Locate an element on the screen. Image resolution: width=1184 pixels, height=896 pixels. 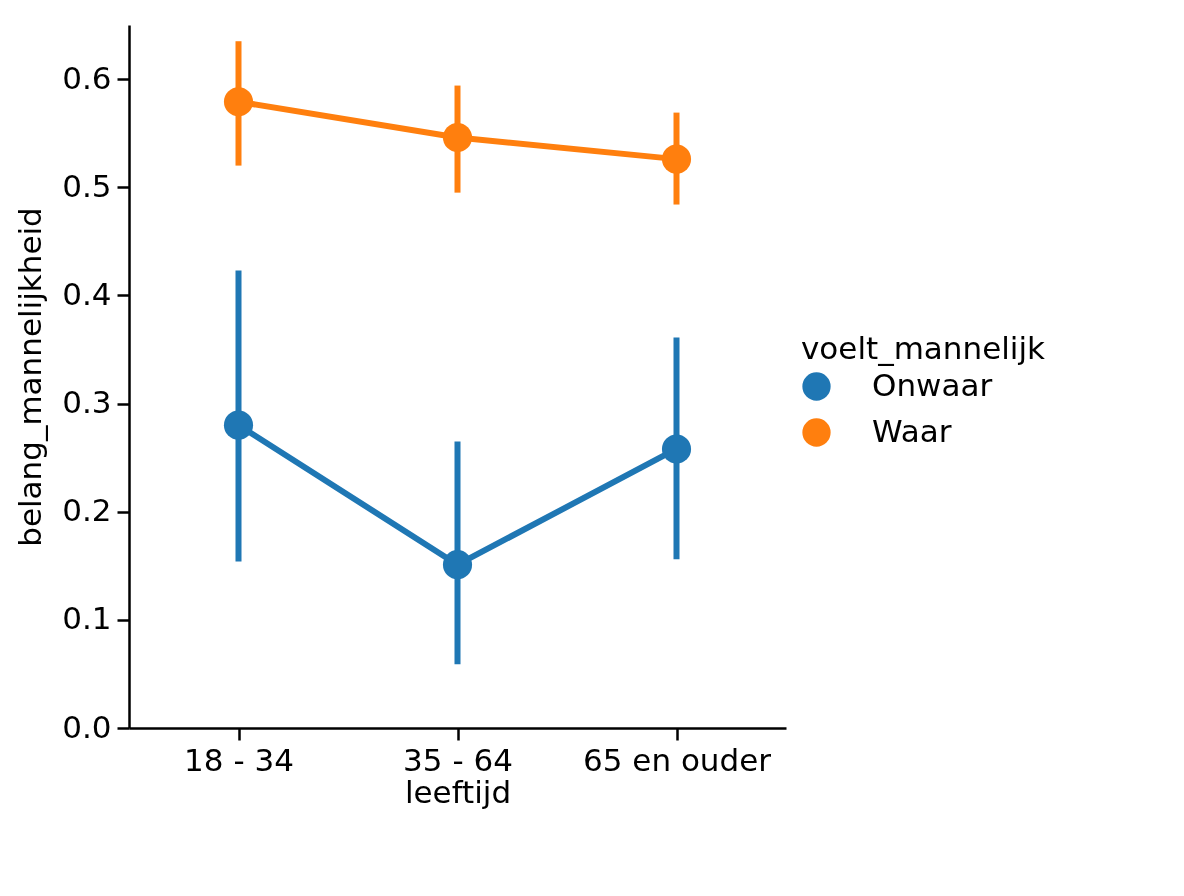
y-tick-label: 0.3 is located at coordinates (87, 402).